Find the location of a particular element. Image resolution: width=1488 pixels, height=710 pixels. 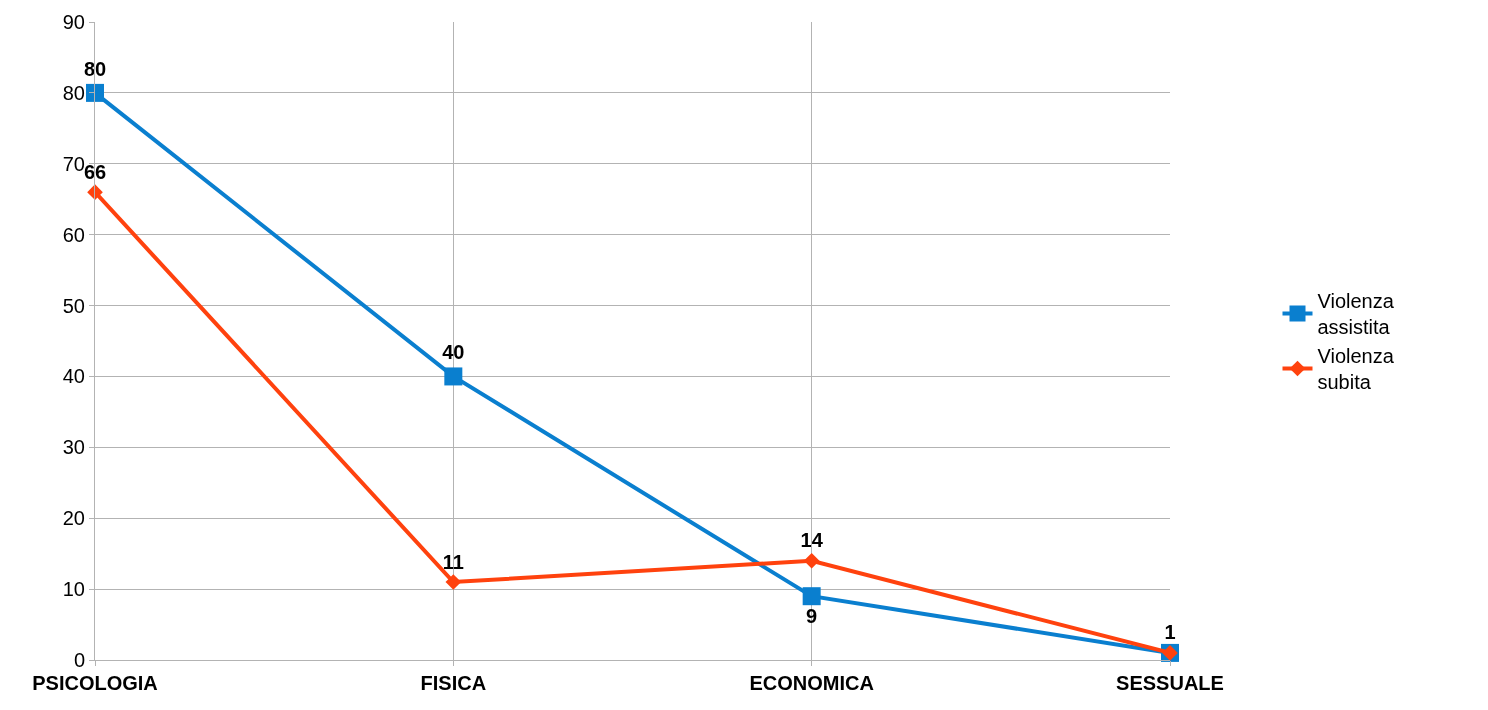

data-label: 66 is located at coordinates (95, 171).